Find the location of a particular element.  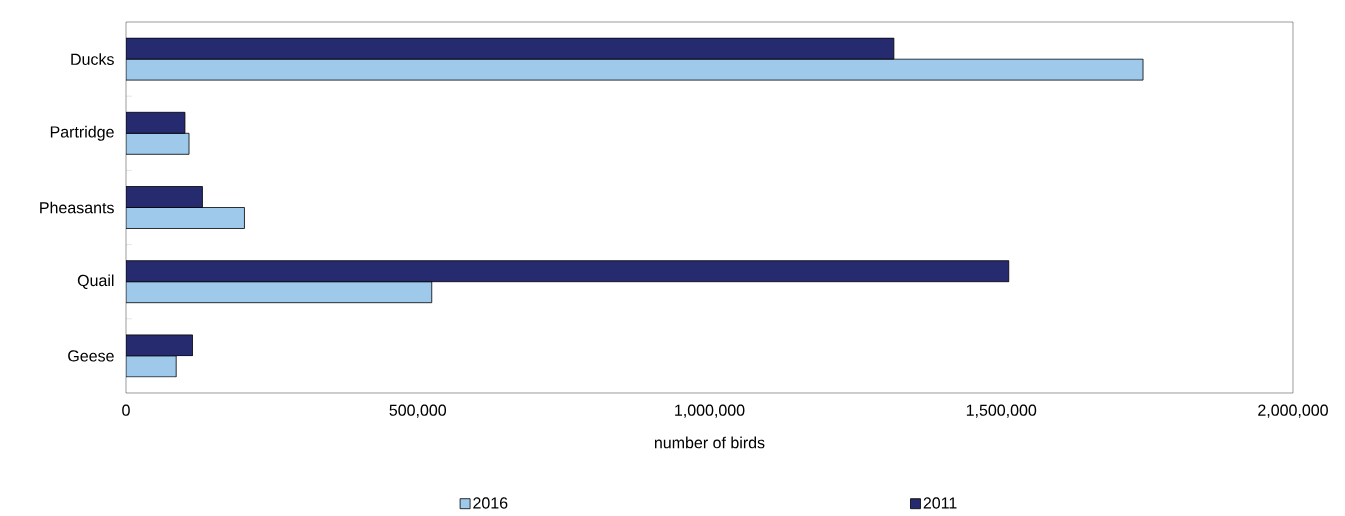

y-tick-label: Quail is located at coordinates (95, 282).